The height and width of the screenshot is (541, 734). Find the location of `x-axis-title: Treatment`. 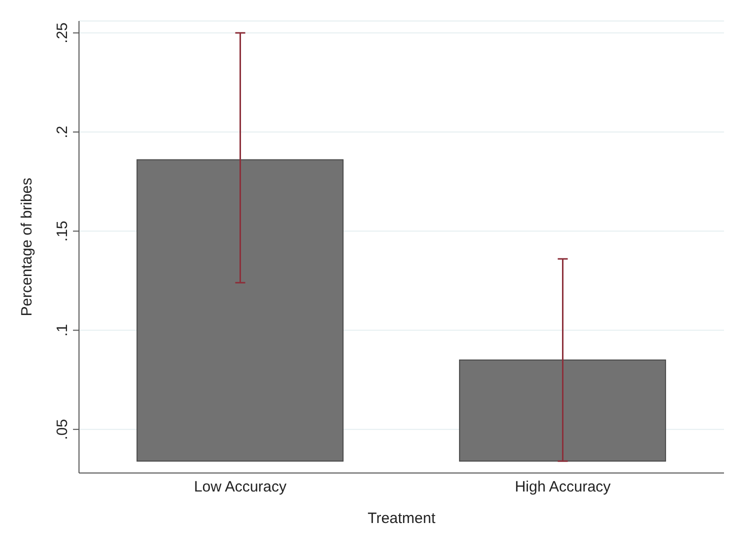

x-axis-title: Treatment is located at coordinates (402, 518).